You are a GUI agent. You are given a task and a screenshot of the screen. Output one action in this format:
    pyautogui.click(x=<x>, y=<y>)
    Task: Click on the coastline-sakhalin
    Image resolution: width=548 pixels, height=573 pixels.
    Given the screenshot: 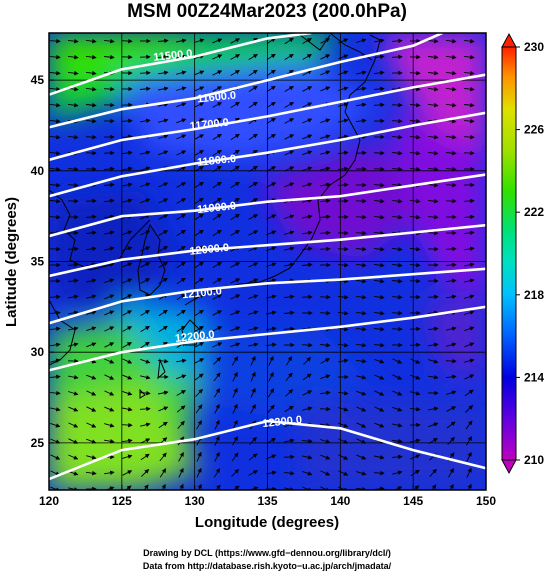 What is the action you would take?
    pyautogui.click(x=315, y=42)
    